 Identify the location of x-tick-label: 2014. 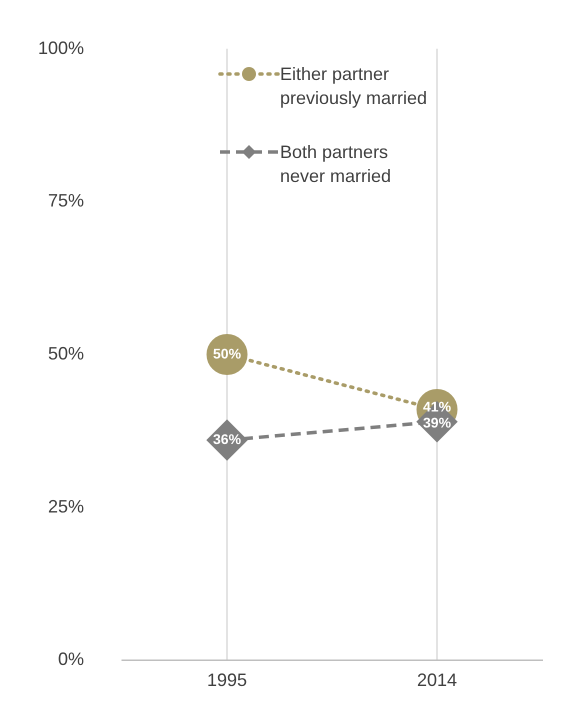
(437, 680).